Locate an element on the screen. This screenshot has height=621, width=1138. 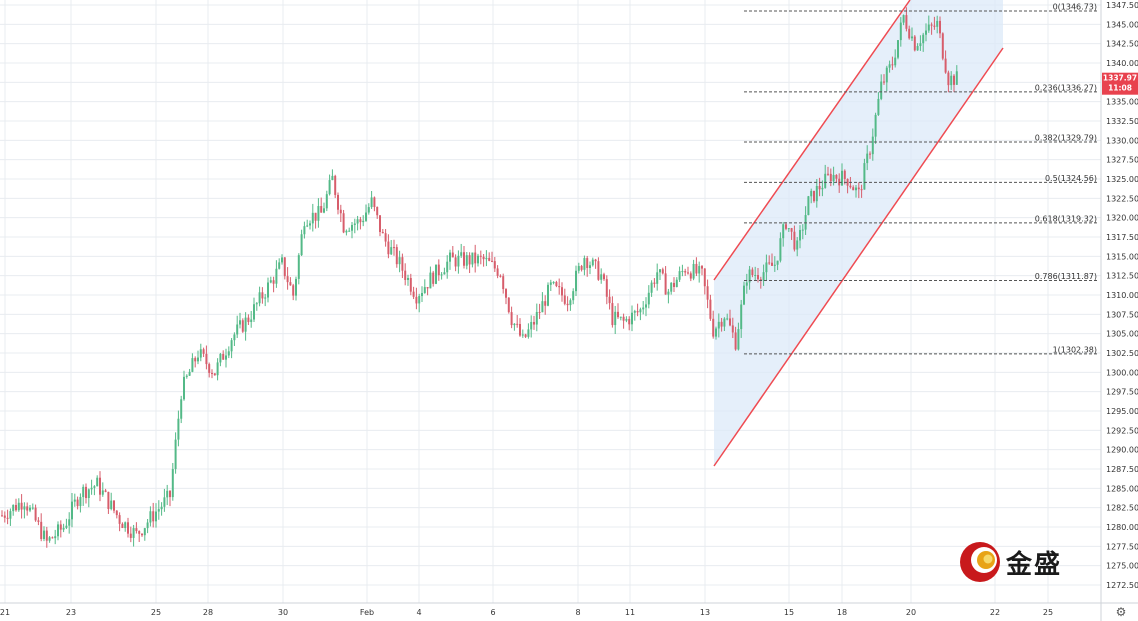
x-tick-label: 18 is located at coordinates (842, 612).